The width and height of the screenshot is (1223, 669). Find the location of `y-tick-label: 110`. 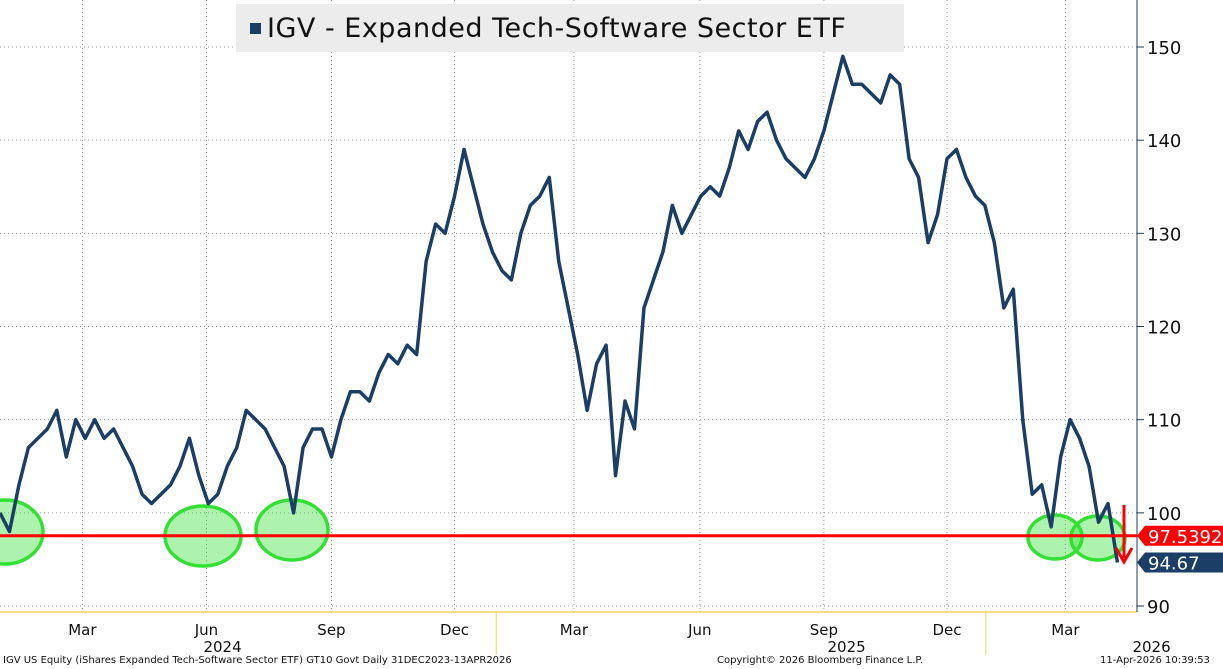

y-tick-label: 110 is located at coordinates (1164, 421).